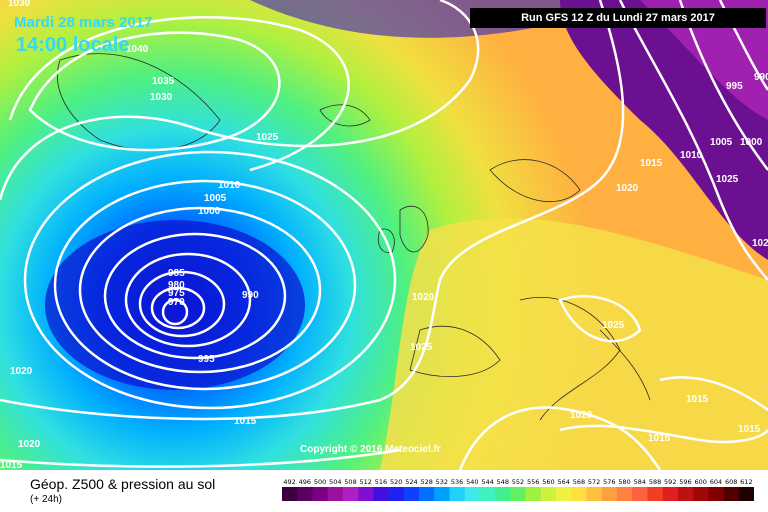 This screenshot has height=512, width=768. Describe the element at coordinates (442, 482) in the screenshot. I see `scale-label: 532` at that location.